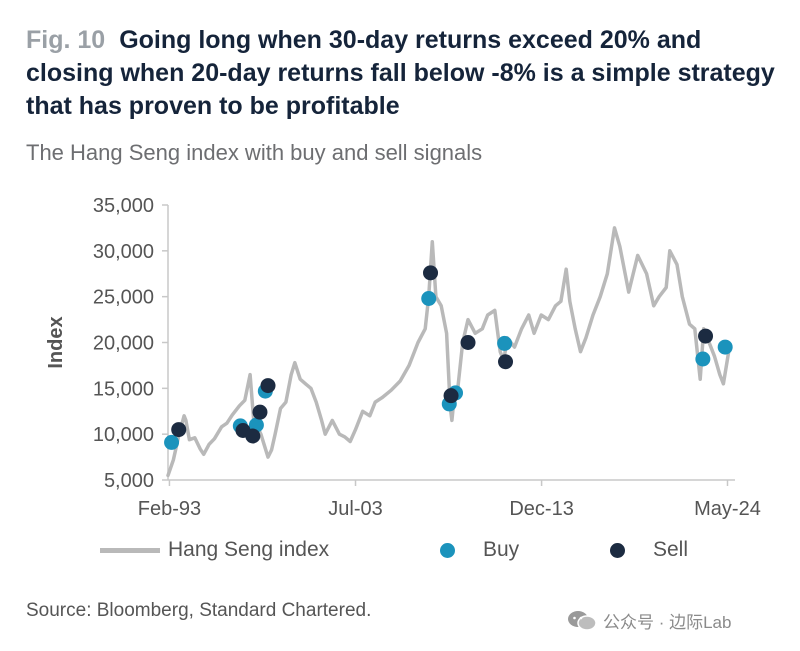 This screenshot has width=800, height=651. What do you see at coordinates (199, 610) in the screenshot?
I see `source-note: Source: Bloomberg, Standard Chartered.` at bounding box center [199, 610].